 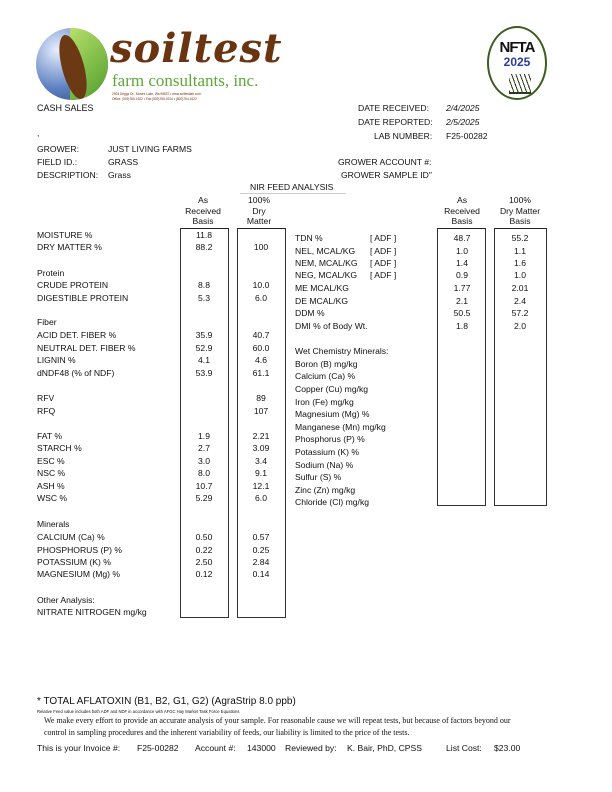 I want to click on dry-matter-value: 9.1, so click(x=261, y=473).